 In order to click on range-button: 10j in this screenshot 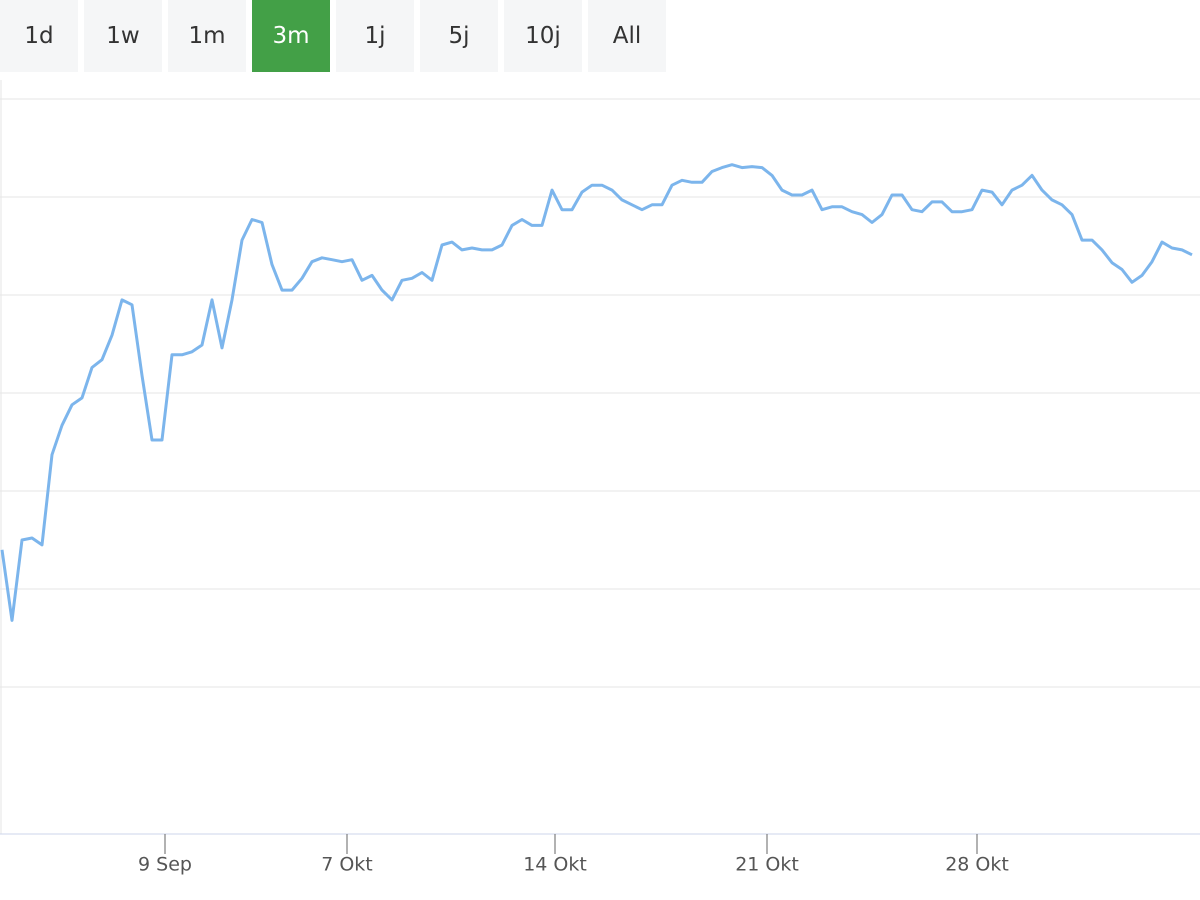, I will do `click(543, 36)`.